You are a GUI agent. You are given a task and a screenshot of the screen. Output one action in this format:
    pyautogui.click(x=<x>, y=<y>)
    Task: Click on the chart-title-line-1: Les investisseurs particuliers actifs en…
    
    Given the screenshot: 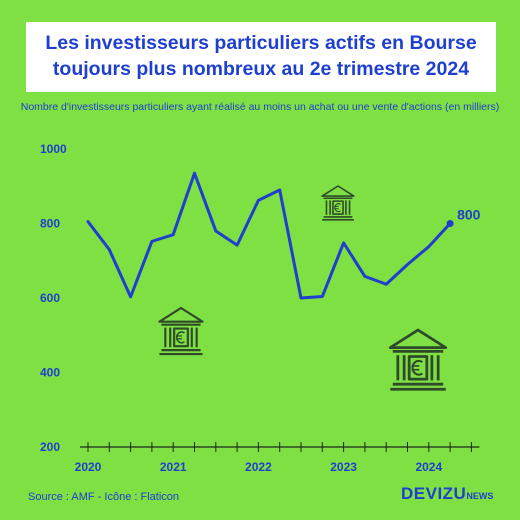 What is the action you would take?
    pyautogui.click(x=261, y=43)
    